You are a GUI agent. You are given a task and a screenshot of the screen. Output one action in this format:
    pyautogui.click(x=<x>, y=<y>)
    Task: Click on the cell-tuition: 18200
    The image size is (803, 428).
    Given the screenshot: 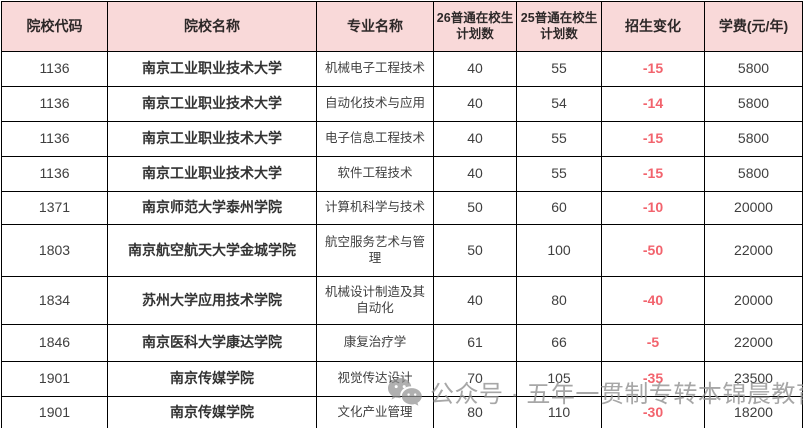 What is the action you would take?
    pyautogui.click(x=753, y=412)
    